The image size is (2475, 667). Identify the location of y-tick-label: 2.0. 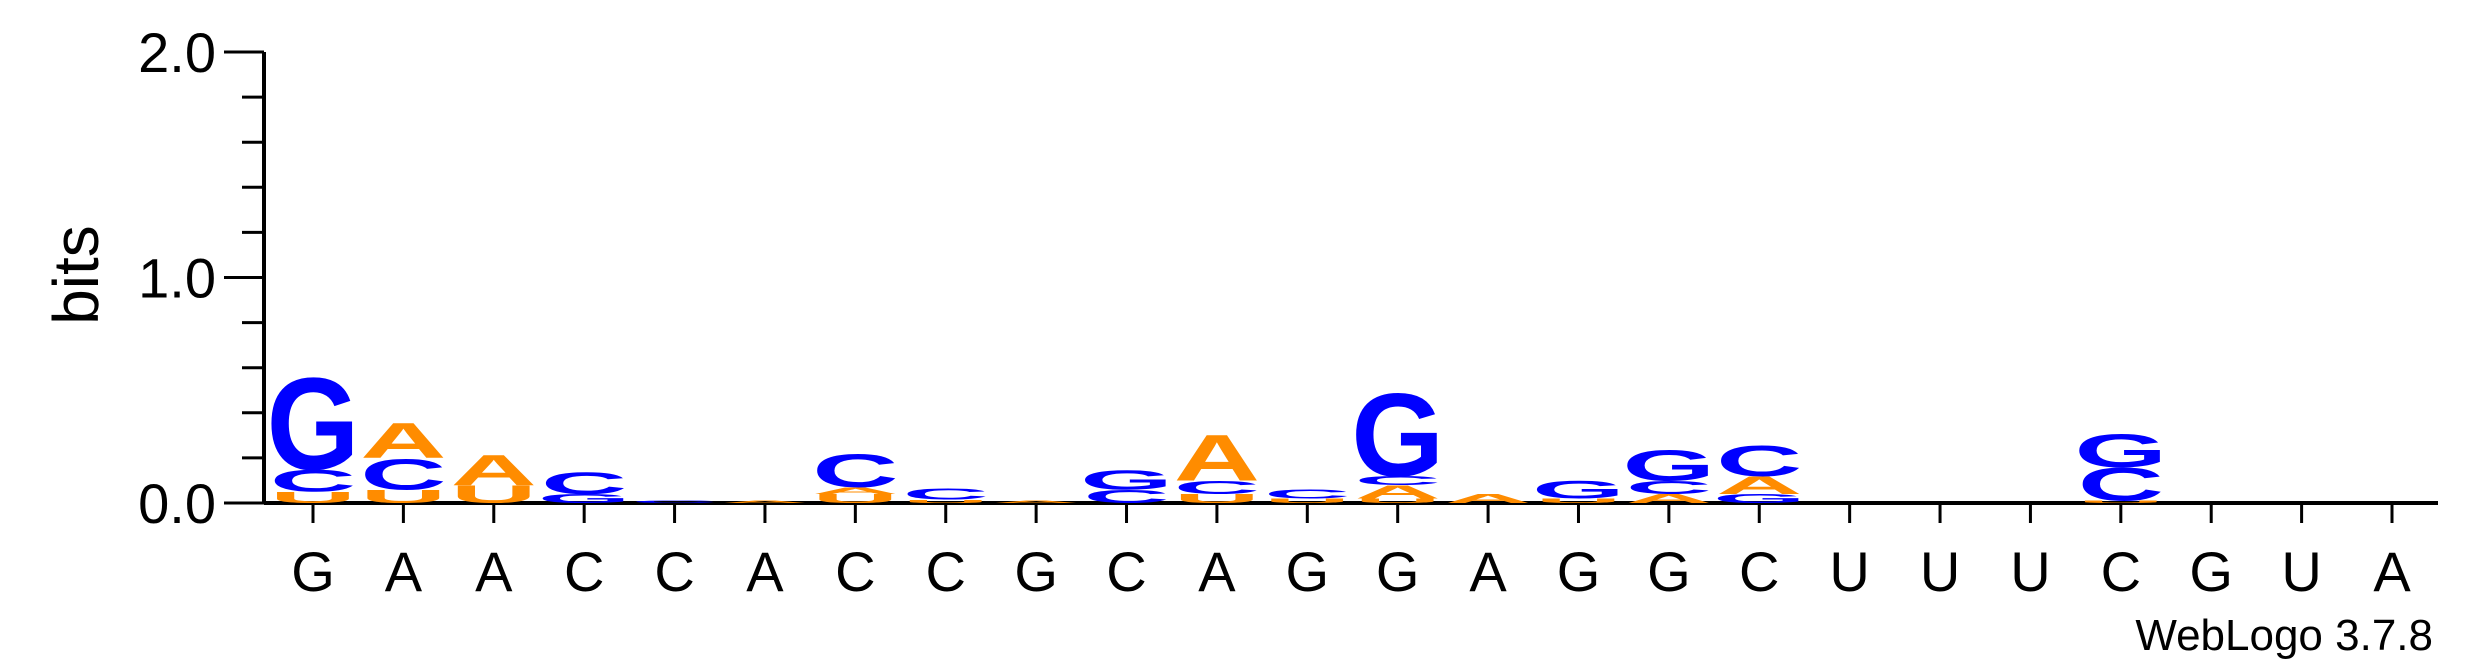
(177, 52).